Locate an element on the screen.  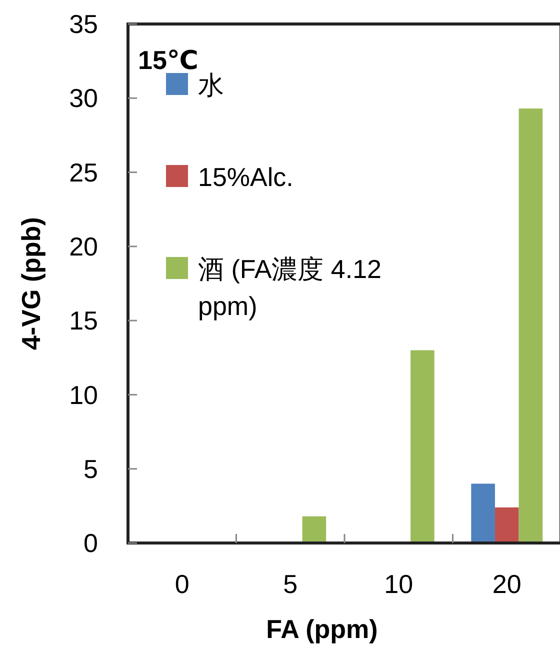
x-tick-label: 5 is located at coordinates (290, 584).